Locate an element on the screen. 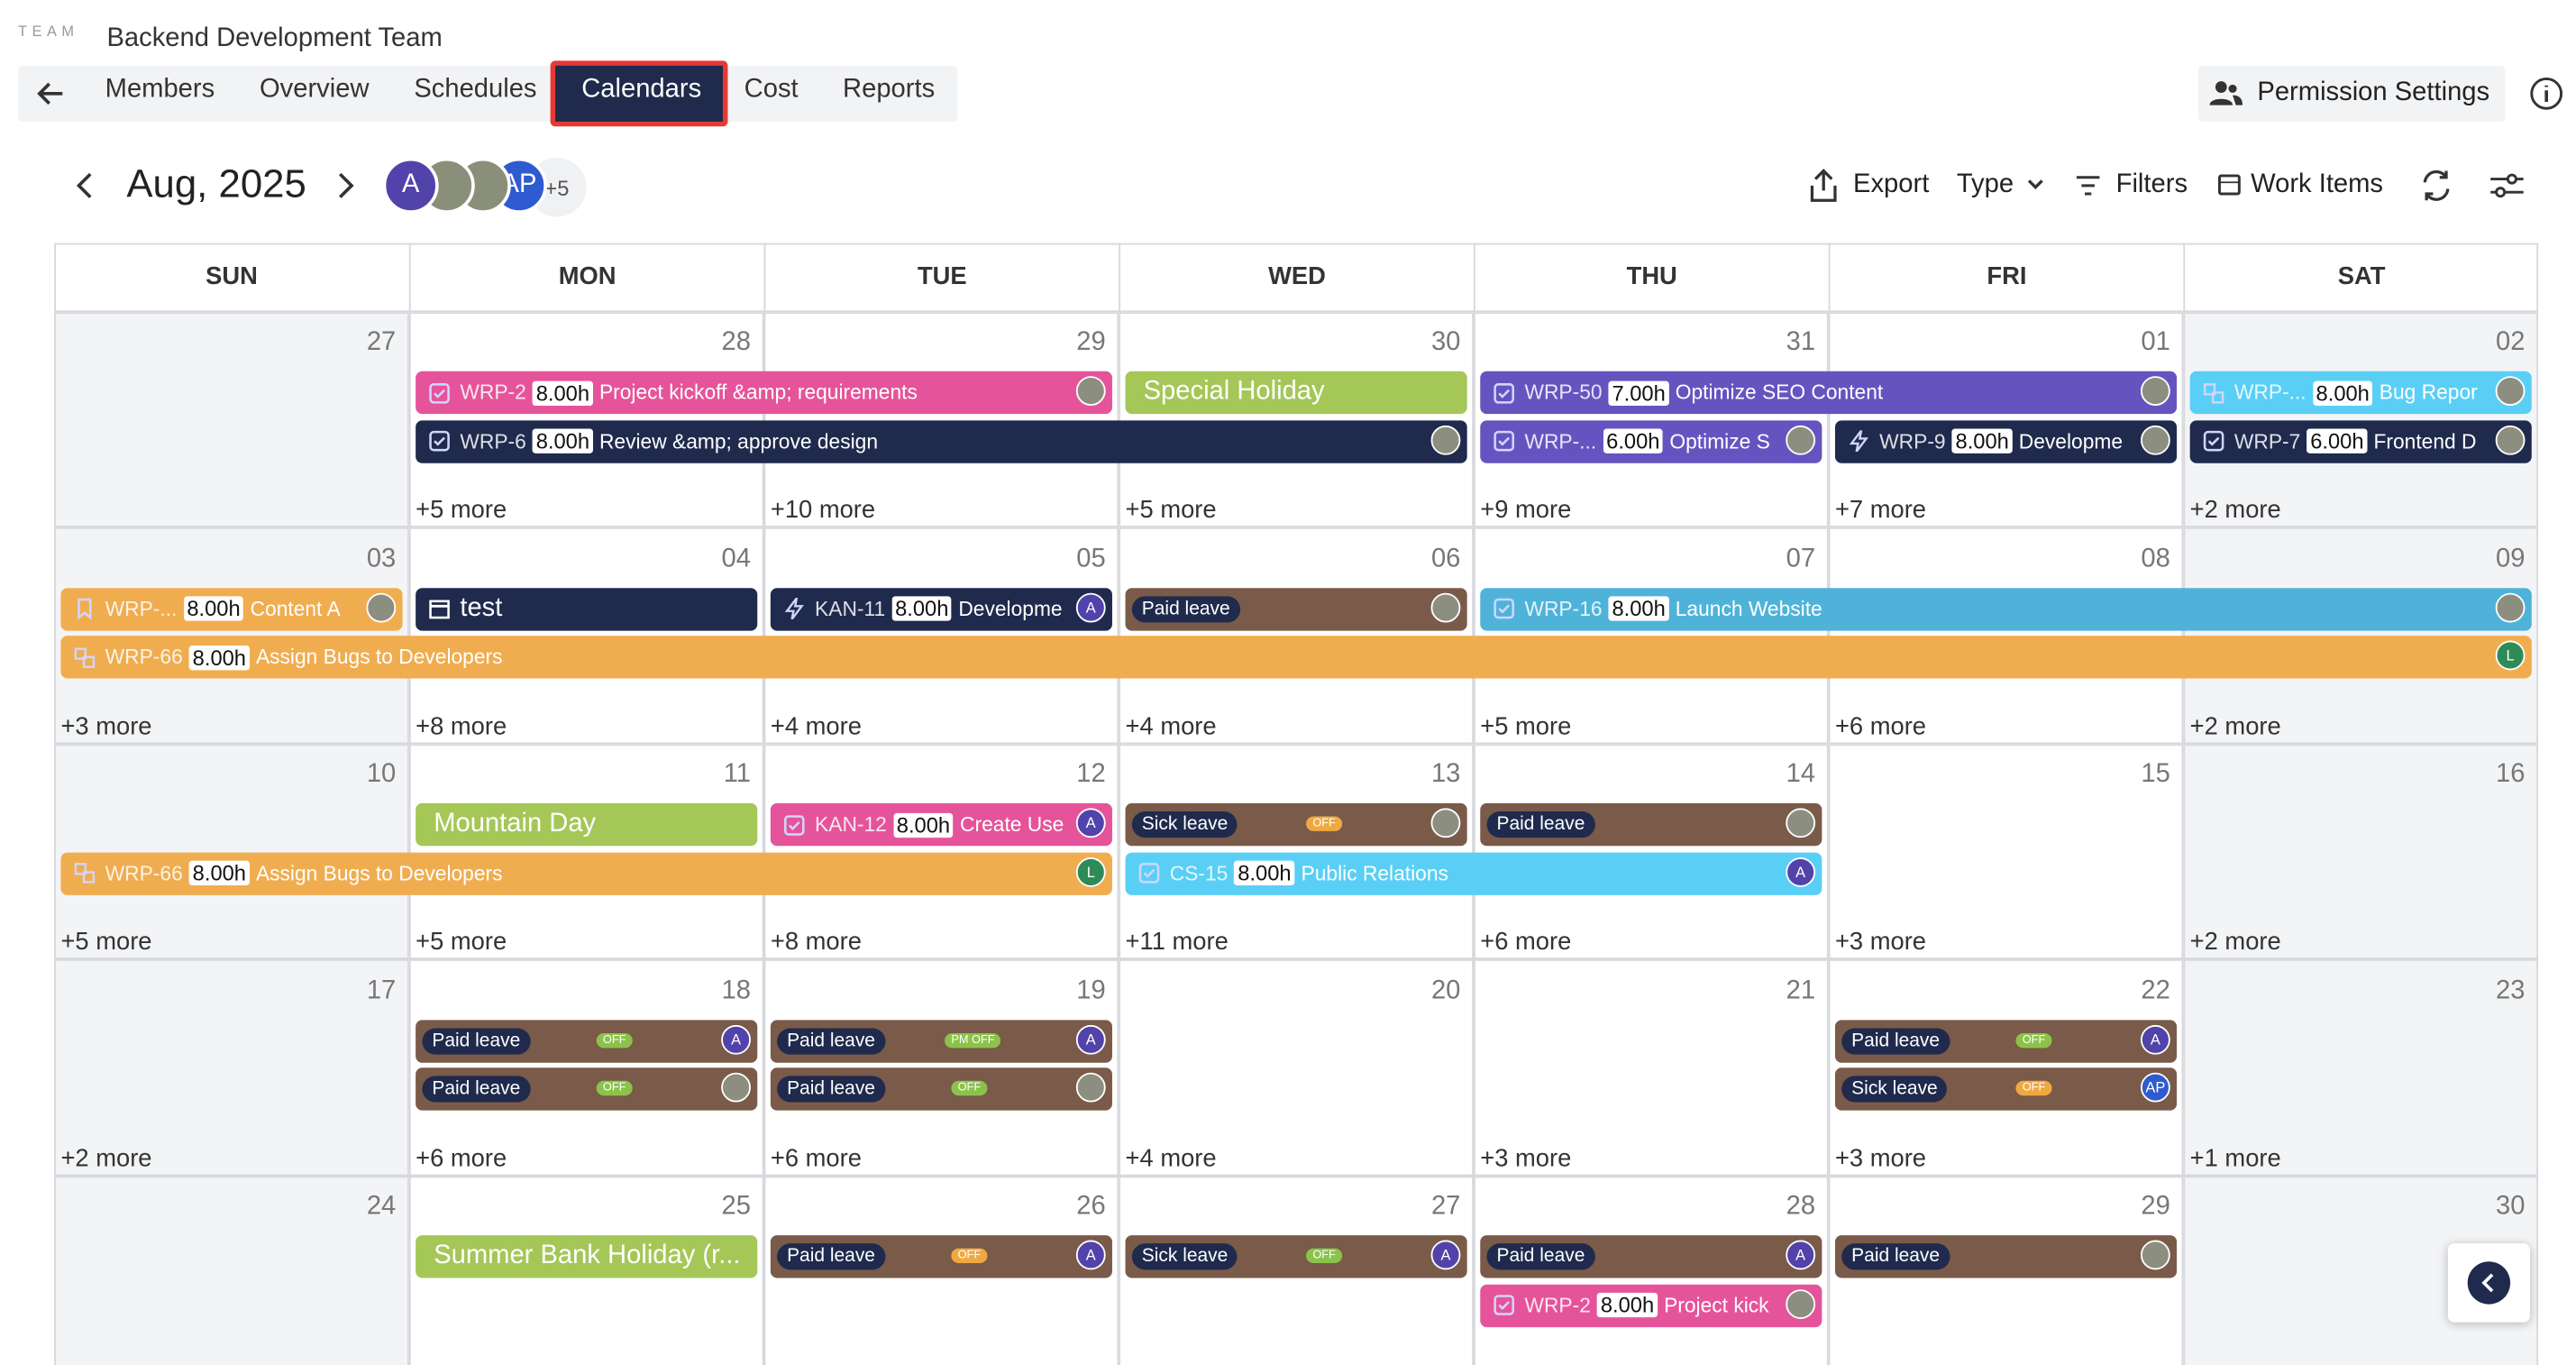 The width and height of the screenshot is (2576, 1365). filters-button: Filters is located at coordinates (2151, 185).